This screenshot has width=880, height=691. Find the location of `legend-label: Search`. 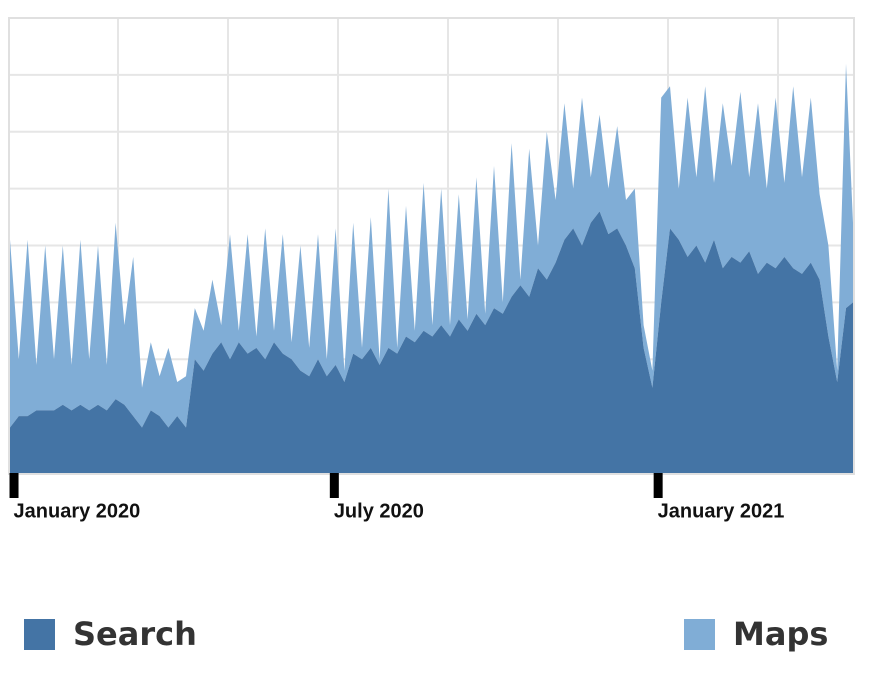

legend-label: Search is located at coordinates (135, 634).